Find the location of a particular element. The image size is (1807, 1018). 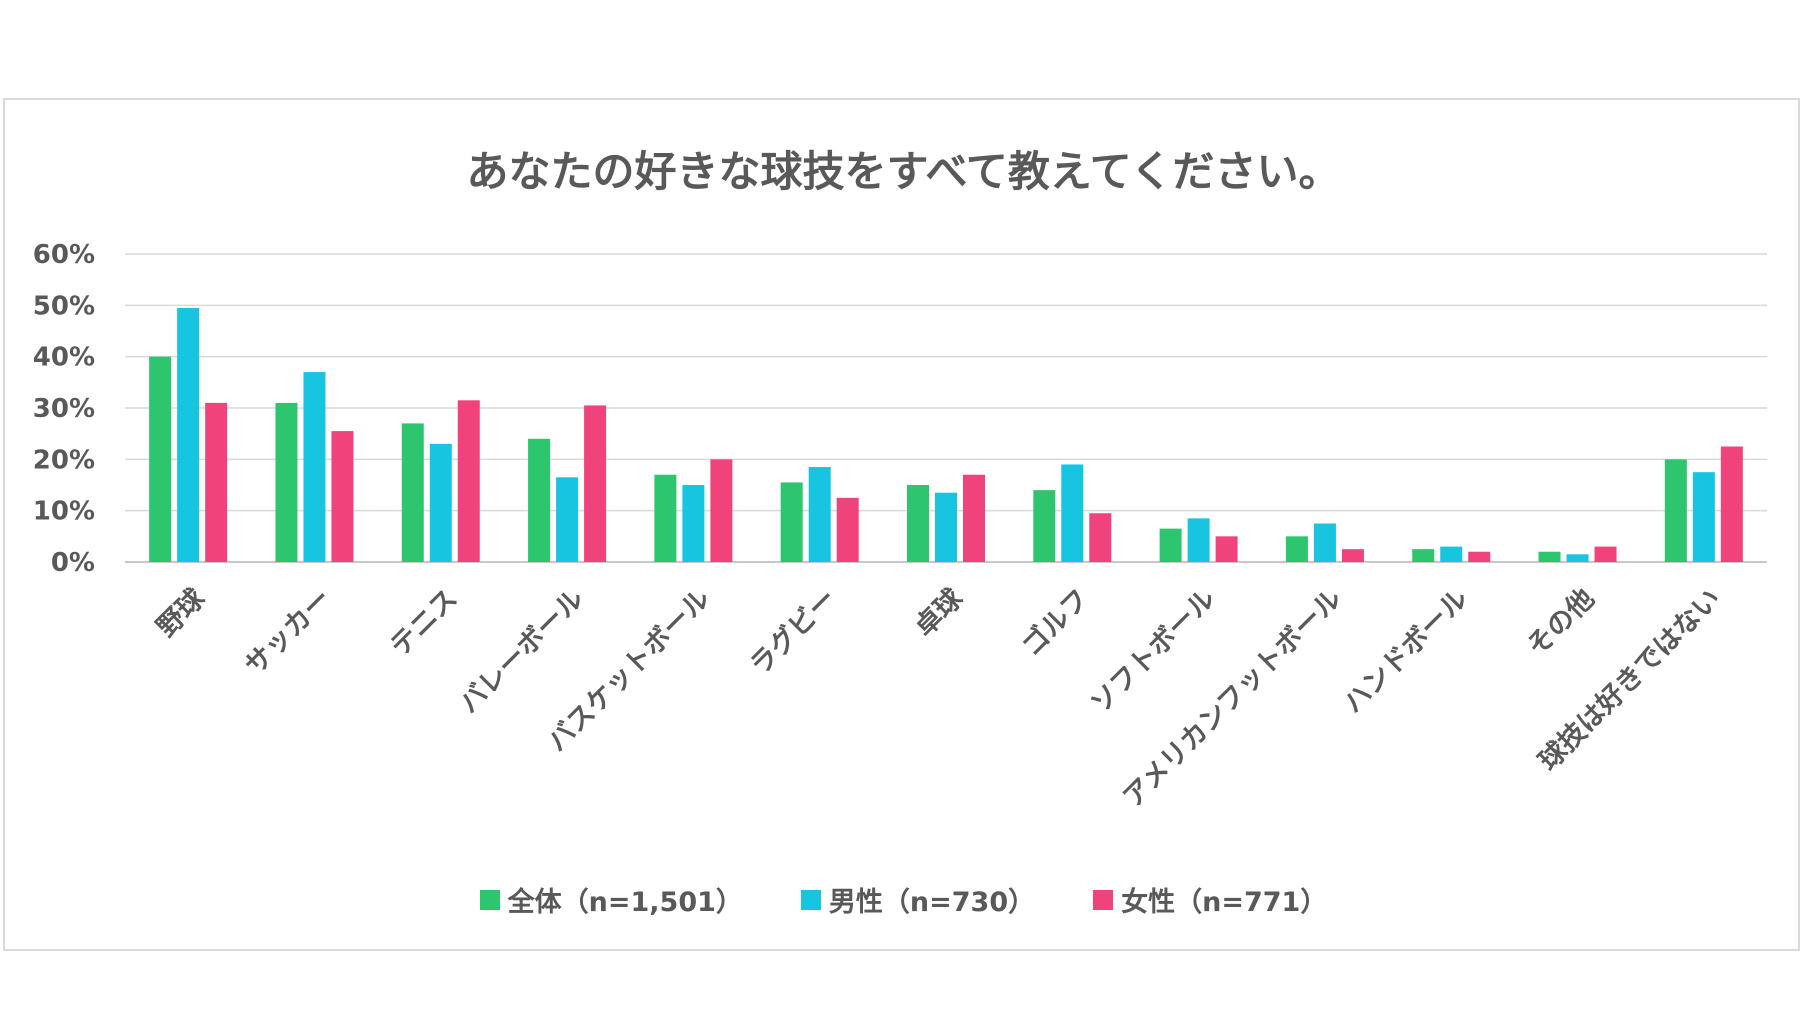

legend-label: 女性（n=771） is located at coordinates (1224, 902).